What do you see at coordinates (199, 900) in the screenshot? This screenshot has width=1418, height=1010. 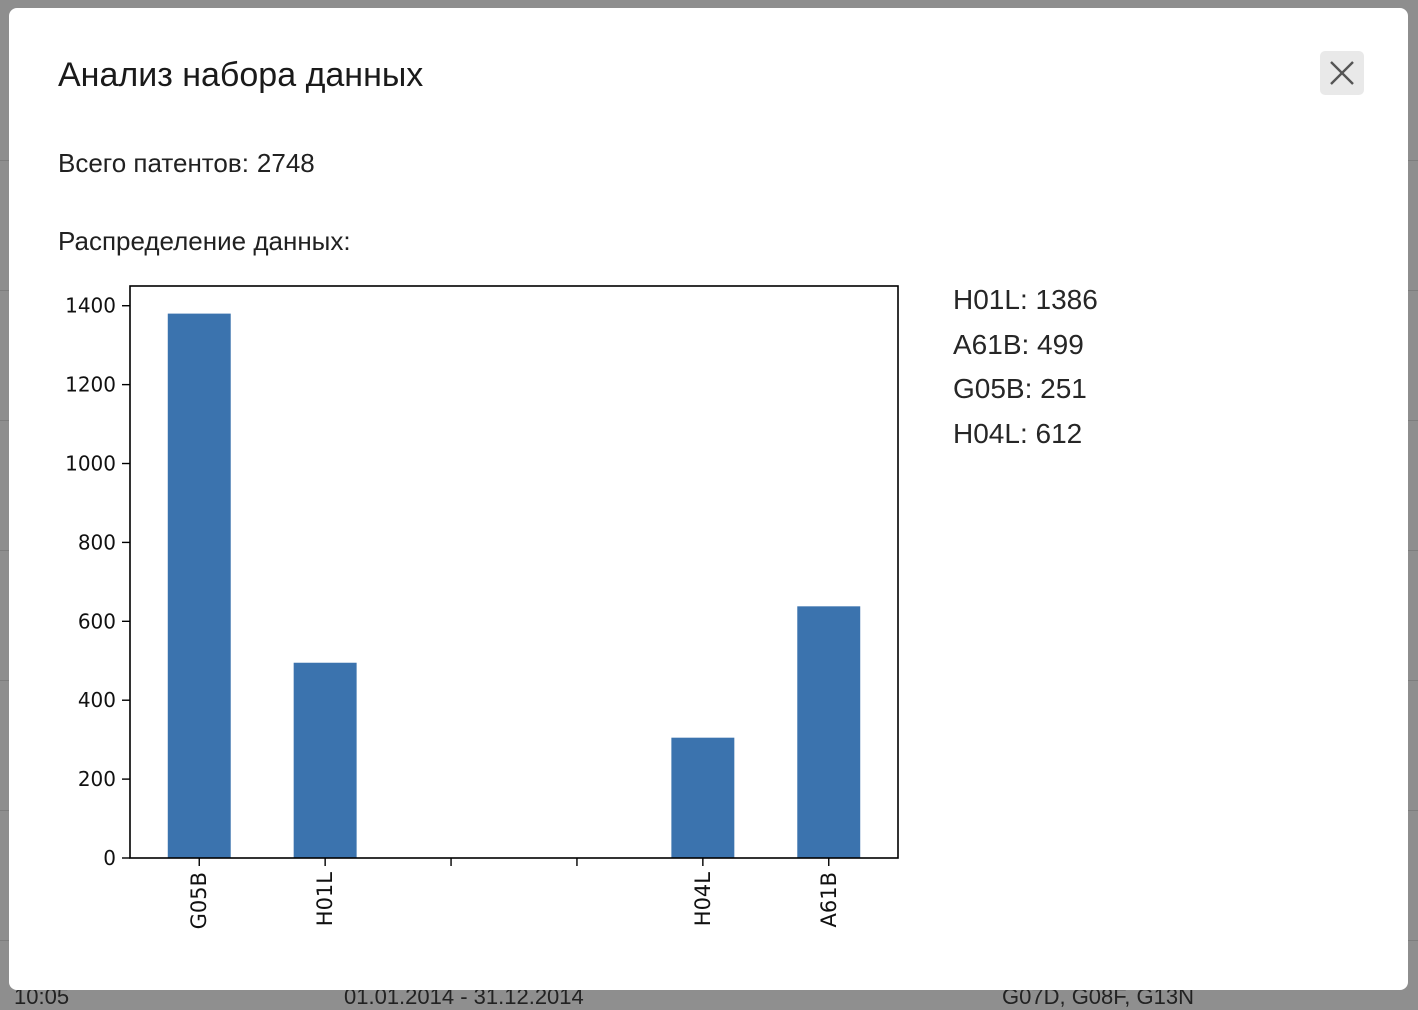 I see `x-tick-label: G05B` at bounding box center [199, 900].